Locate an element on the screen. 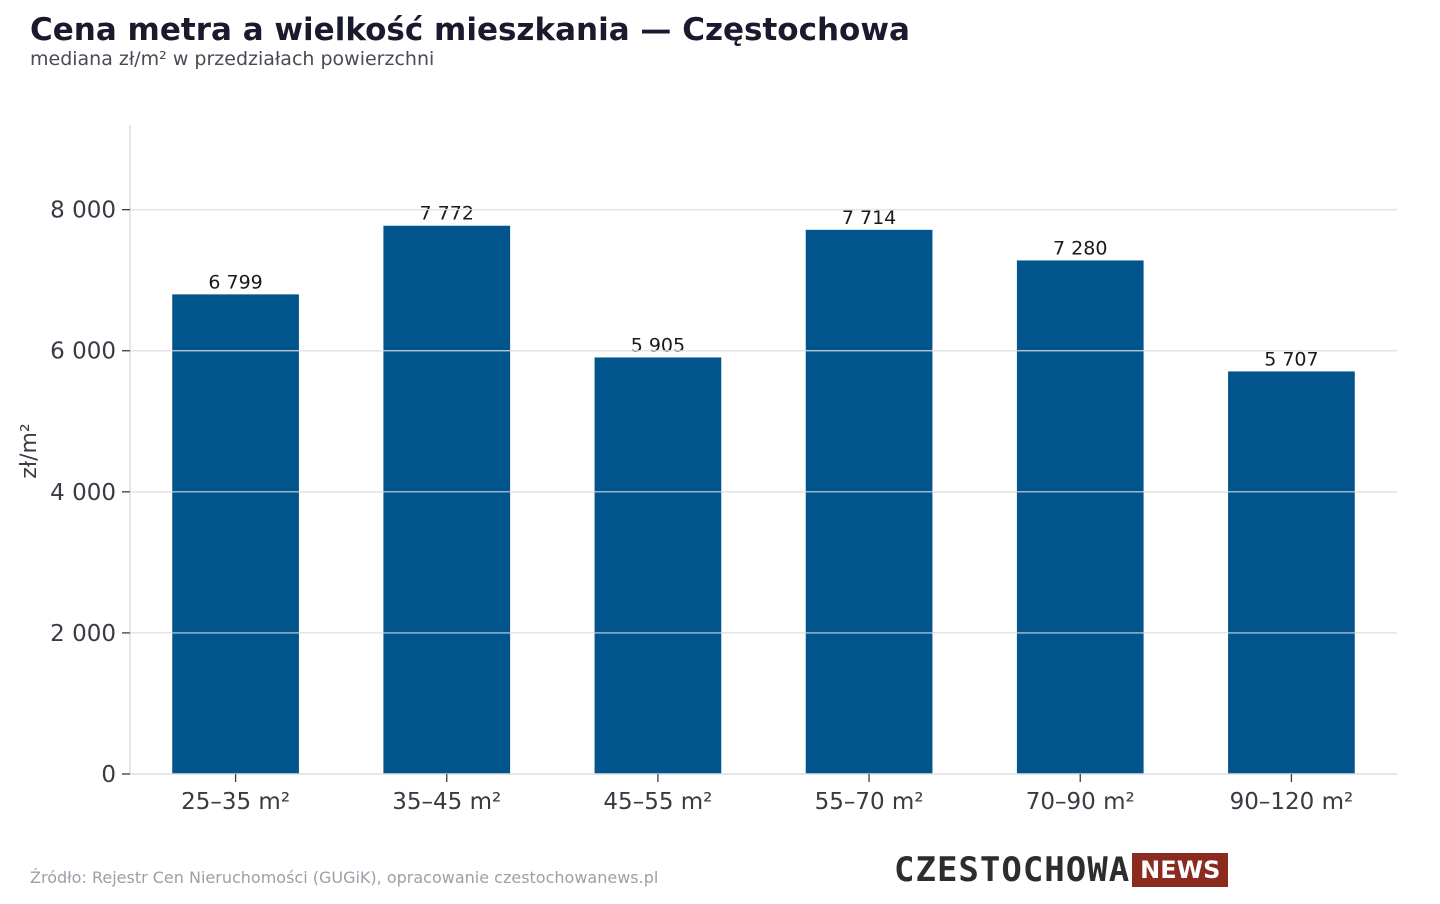 This screenshot has width=1440, height=904. y-tick-label: 8 000 is located at coordinates (83, 211).